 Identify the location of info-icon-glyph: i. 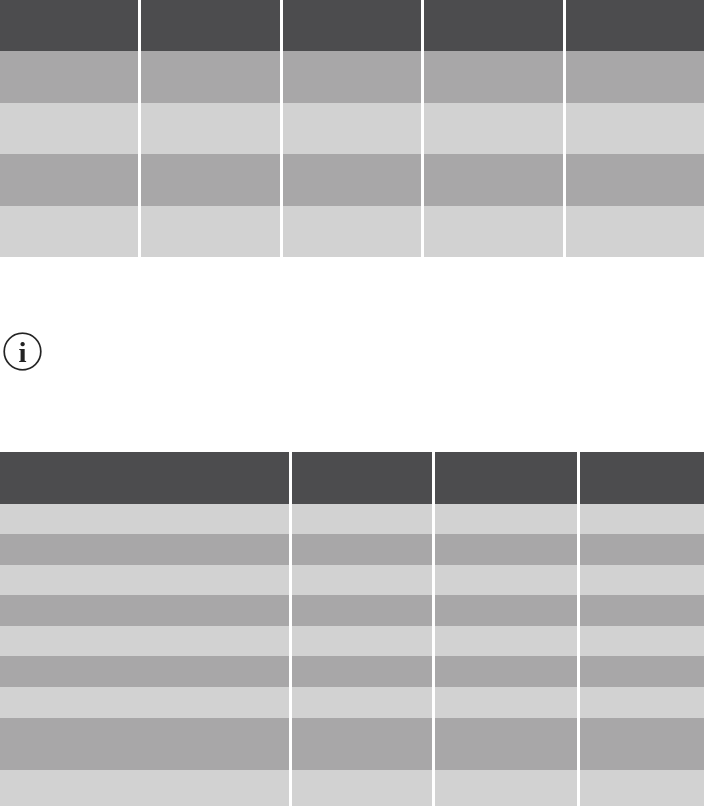
(22, 353).